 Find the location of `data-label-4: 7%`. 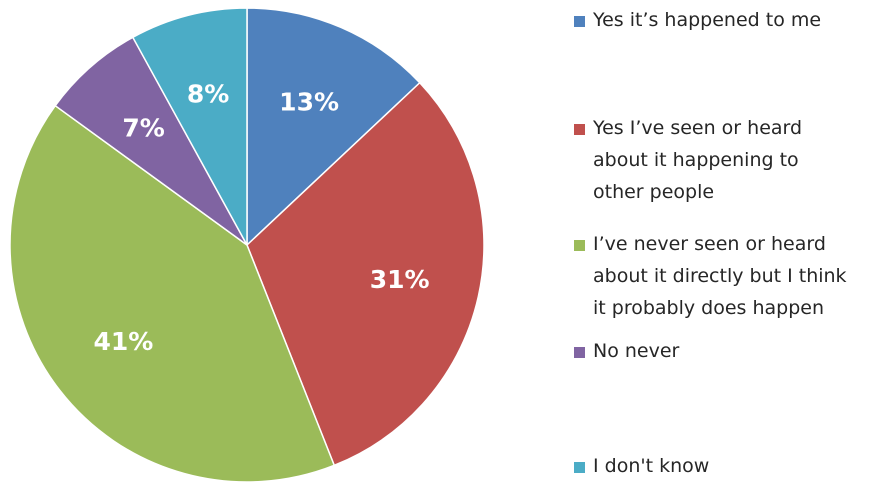

data-label-4: 7% is located at coordinates (143, 128).